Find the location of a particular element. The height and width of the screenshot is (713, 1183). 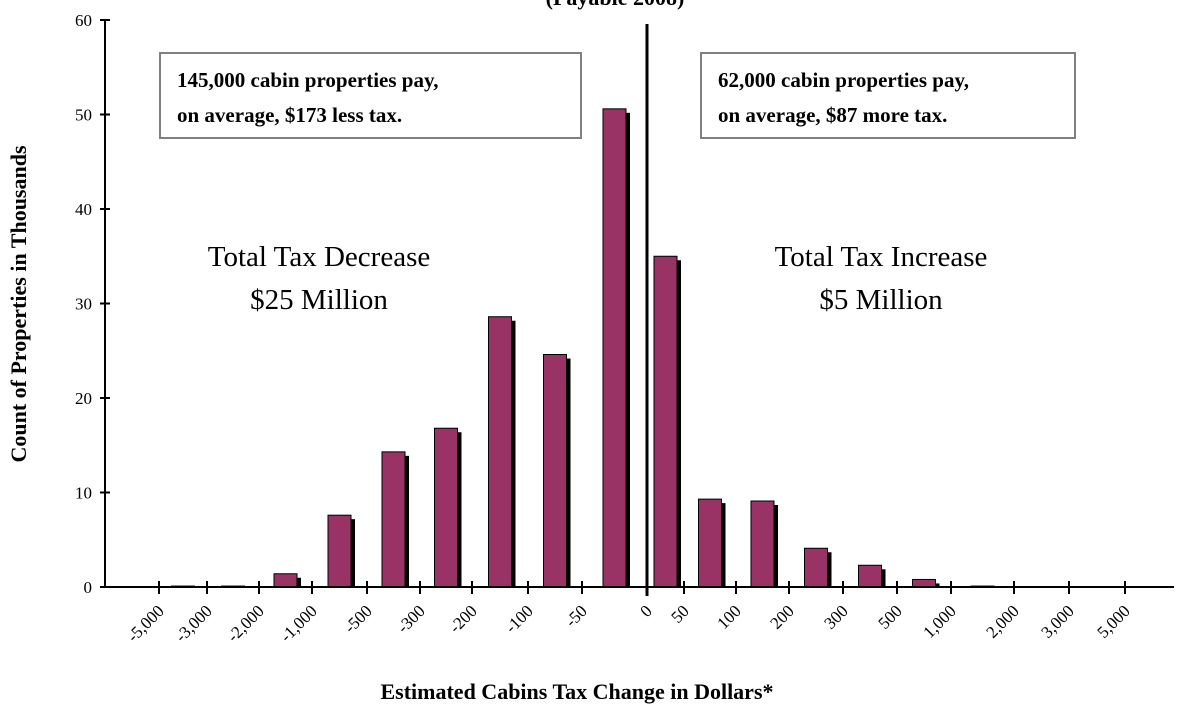

y-ticks: 0 10 20 30 40 50 60 is located at coordinates (92, 304).